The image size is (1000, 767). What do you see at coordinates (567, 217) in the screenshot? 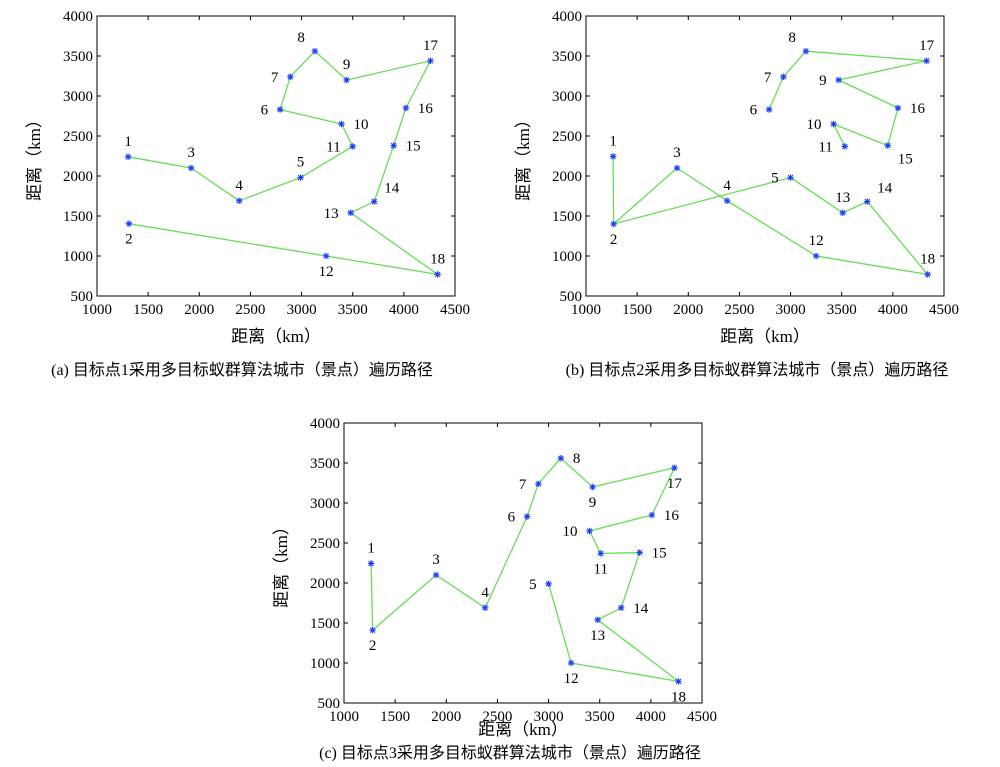
I see `y-tick-label-b-2: 1500` at bounding box center [567, 217].